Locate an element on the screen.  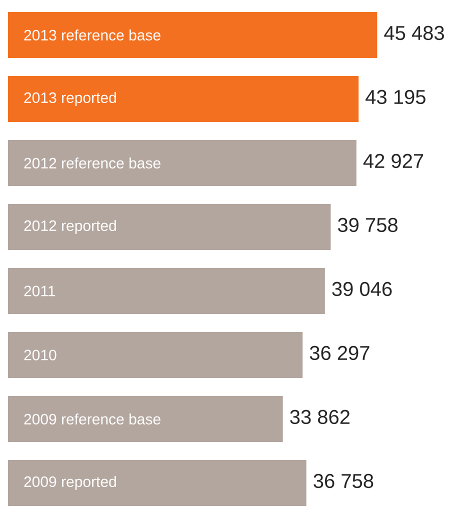
y-tick-label: 2009 reported is located at coordinates (70, 483).